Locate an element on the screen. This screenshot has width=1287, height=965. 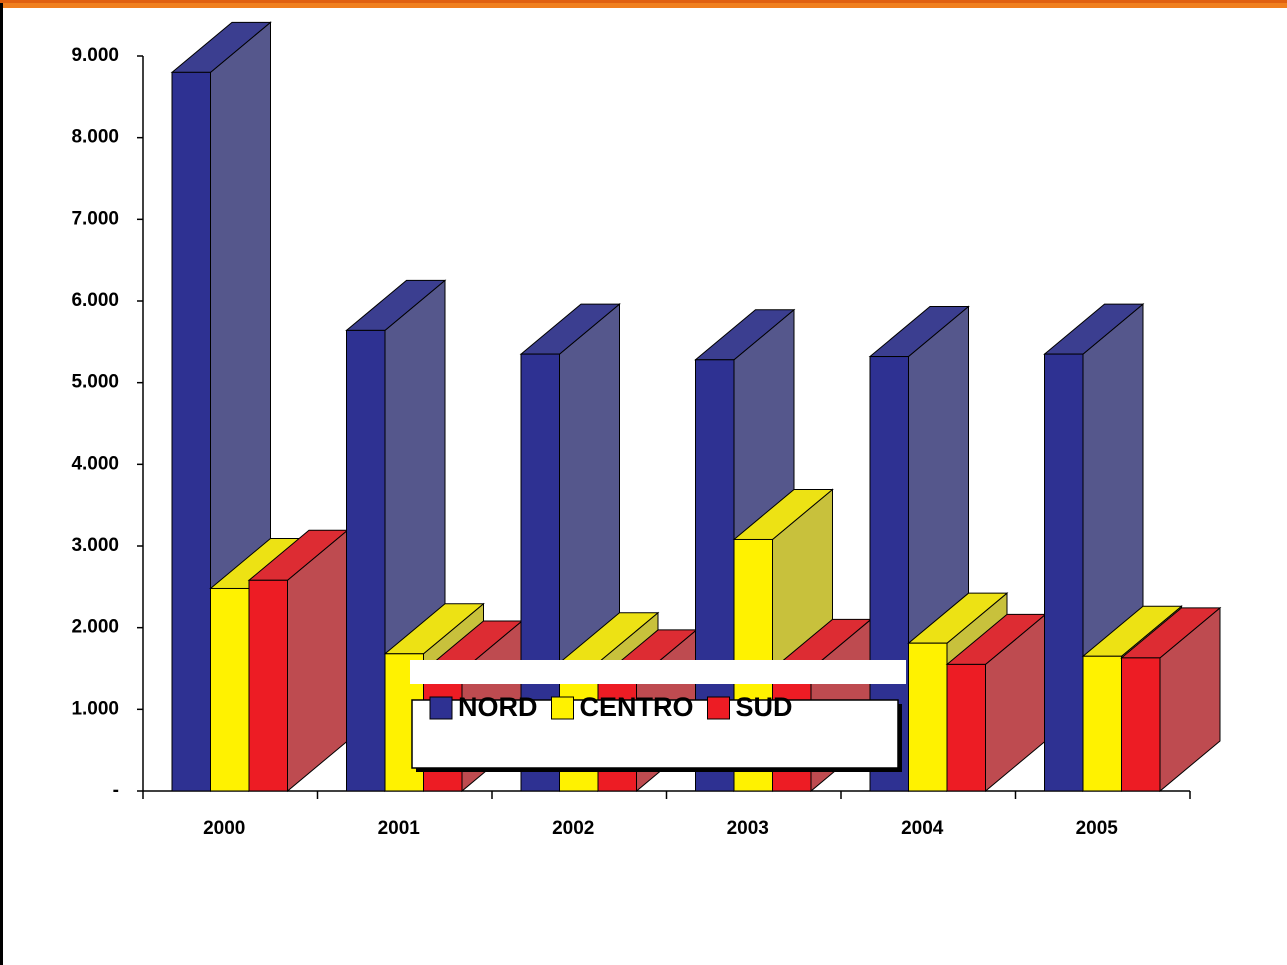
legend is located at coordinates (655, 734).